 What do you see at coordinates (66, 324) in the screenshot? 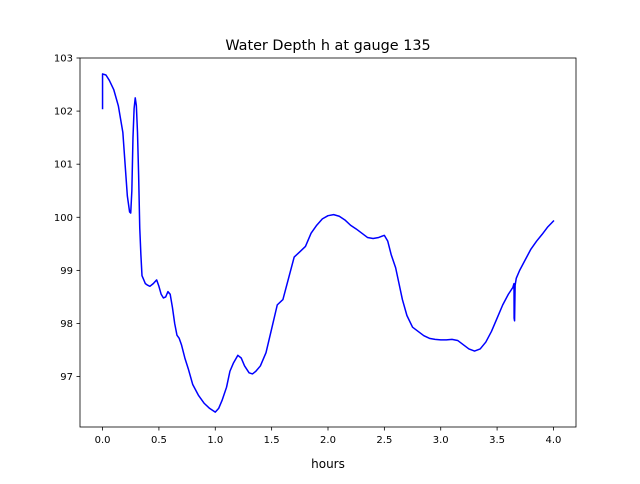
I see `y-tick-label: 98` at bounding box center [66, 324].